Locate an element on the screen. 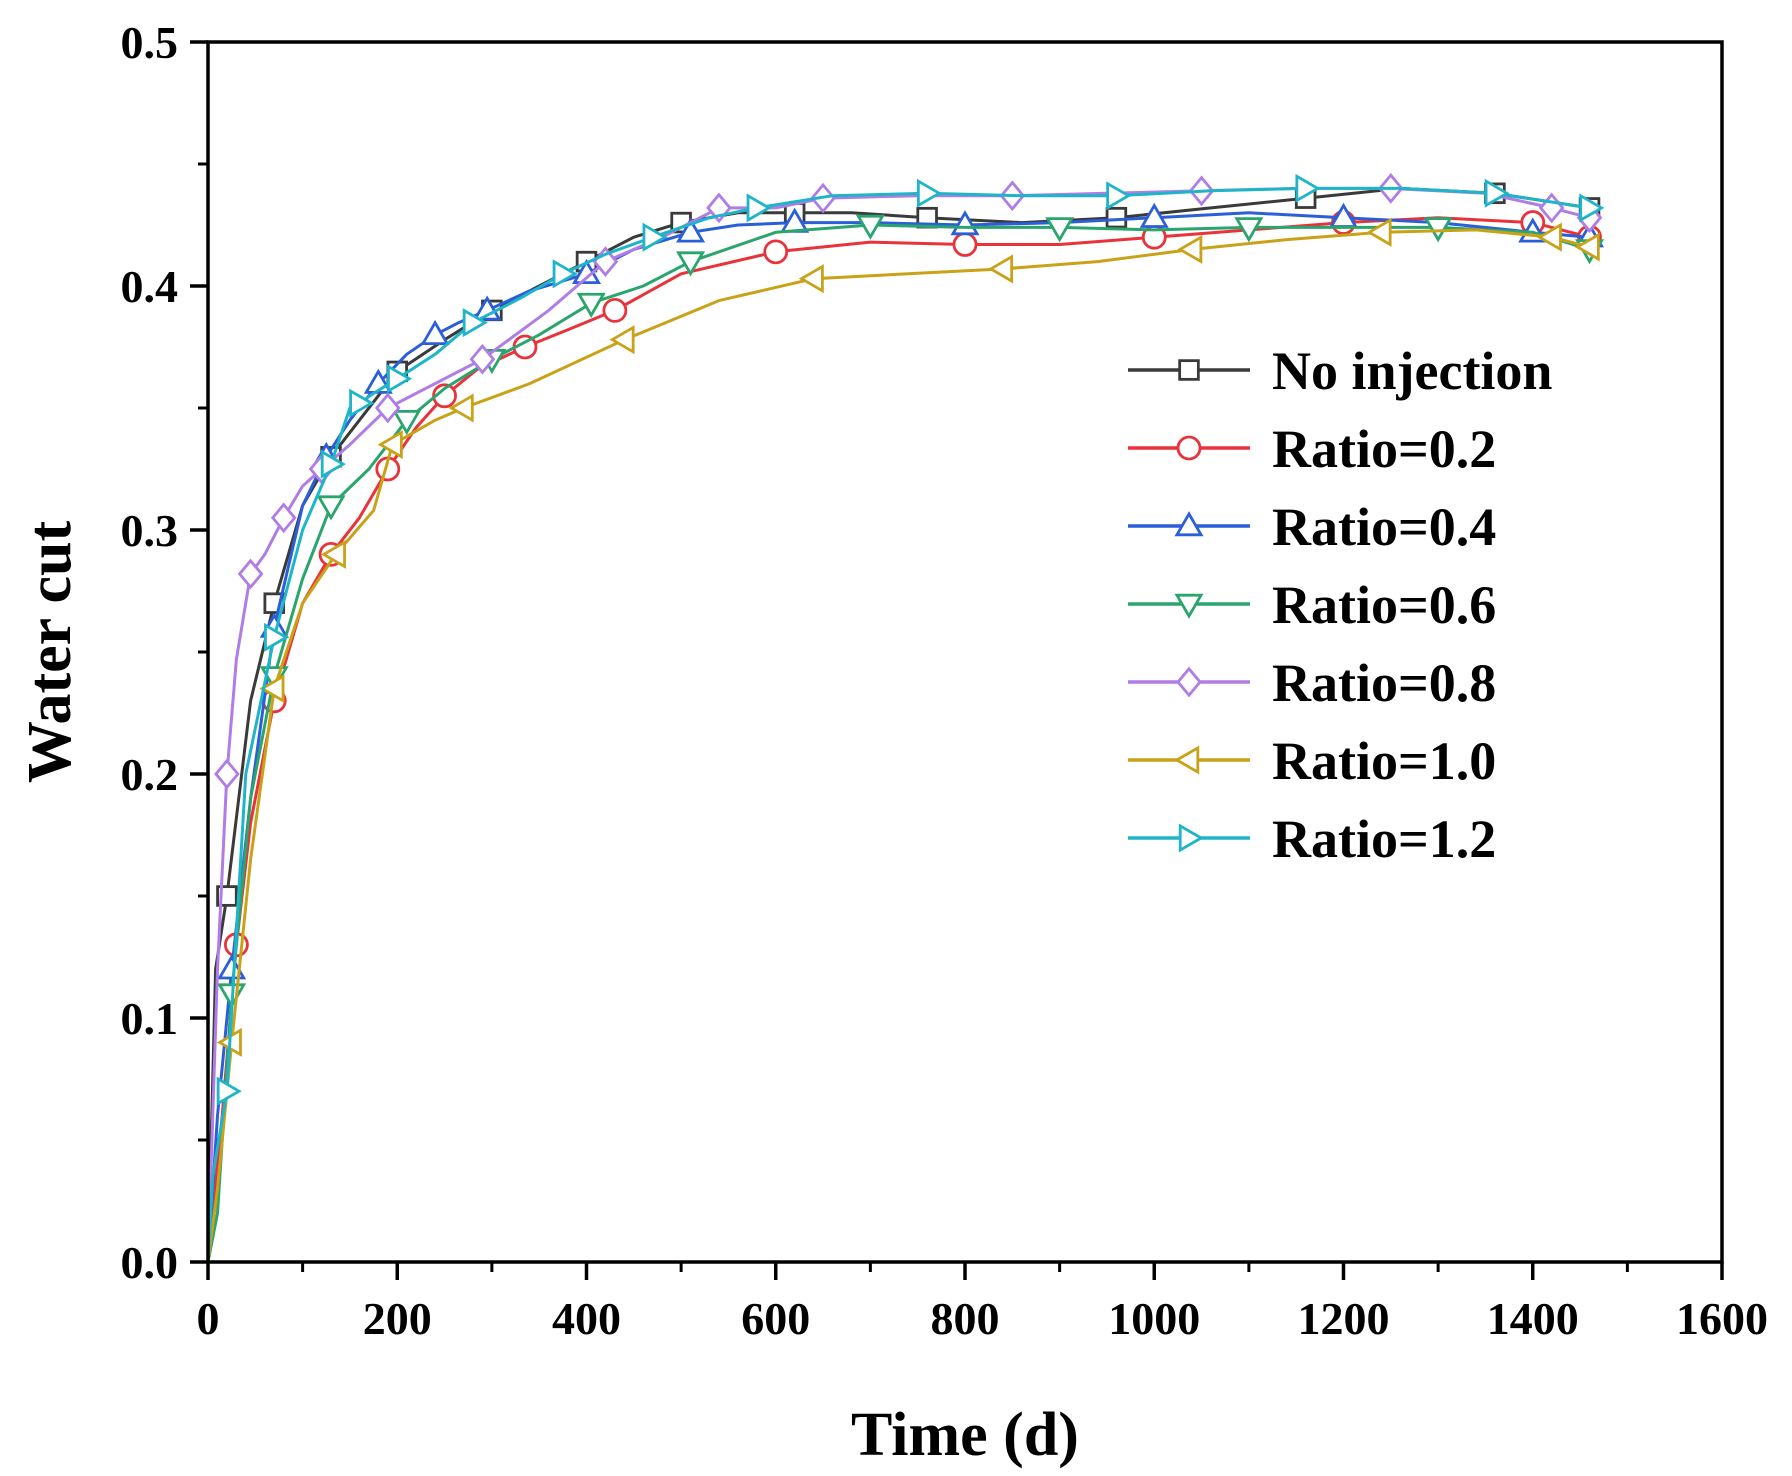  x-tick-label: 1200 is located at coordinates (1344, 1318).